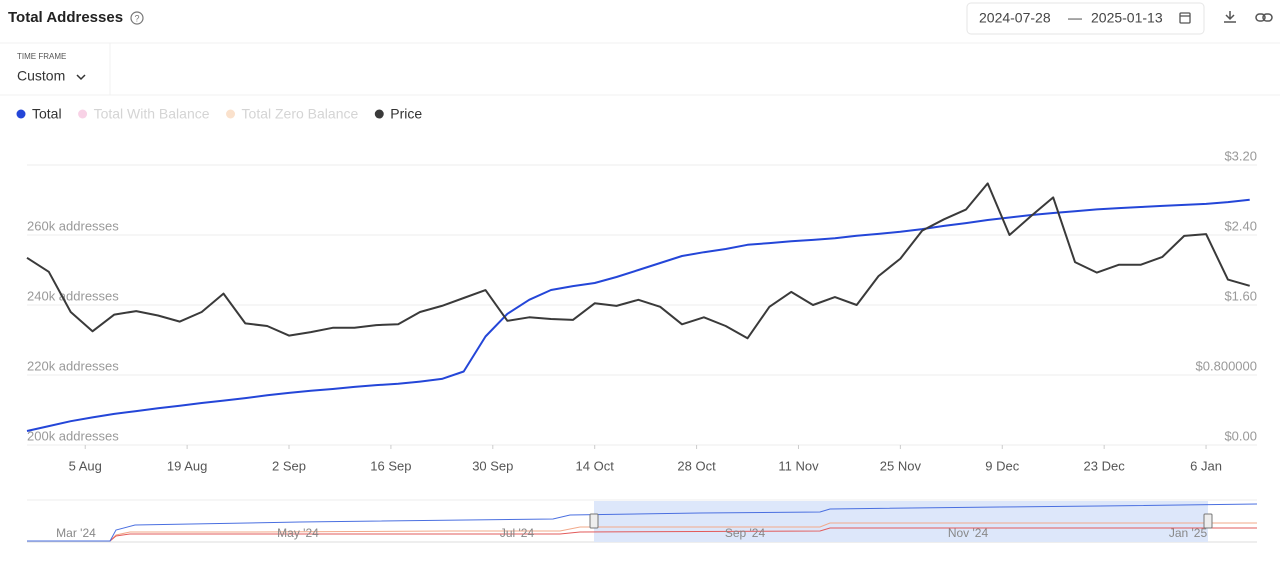 The height and width of the screenshot is (564, 1280). Describe the element at coordinates (298, 533) in the screenshot. I see `navigator-tick-label: May '24` at that location.